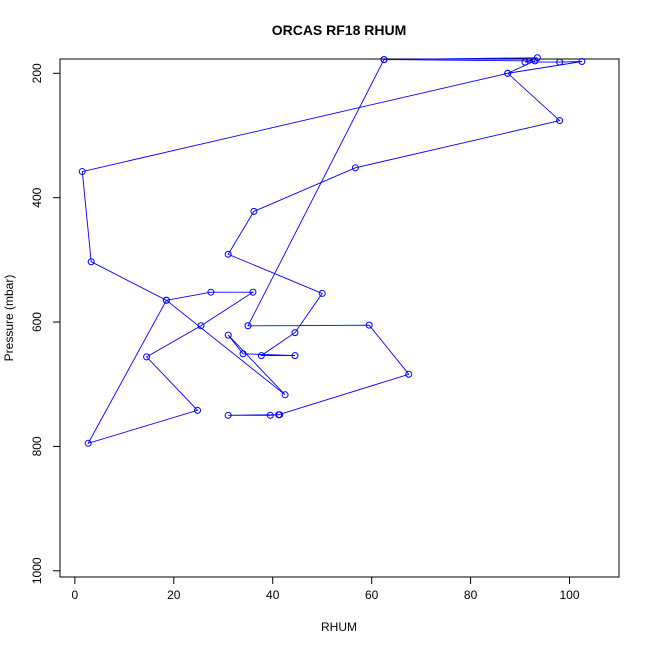  Describe the element at coordinates (74, 595) in the screenshot. I see `x-tick-label: 0` at that location.